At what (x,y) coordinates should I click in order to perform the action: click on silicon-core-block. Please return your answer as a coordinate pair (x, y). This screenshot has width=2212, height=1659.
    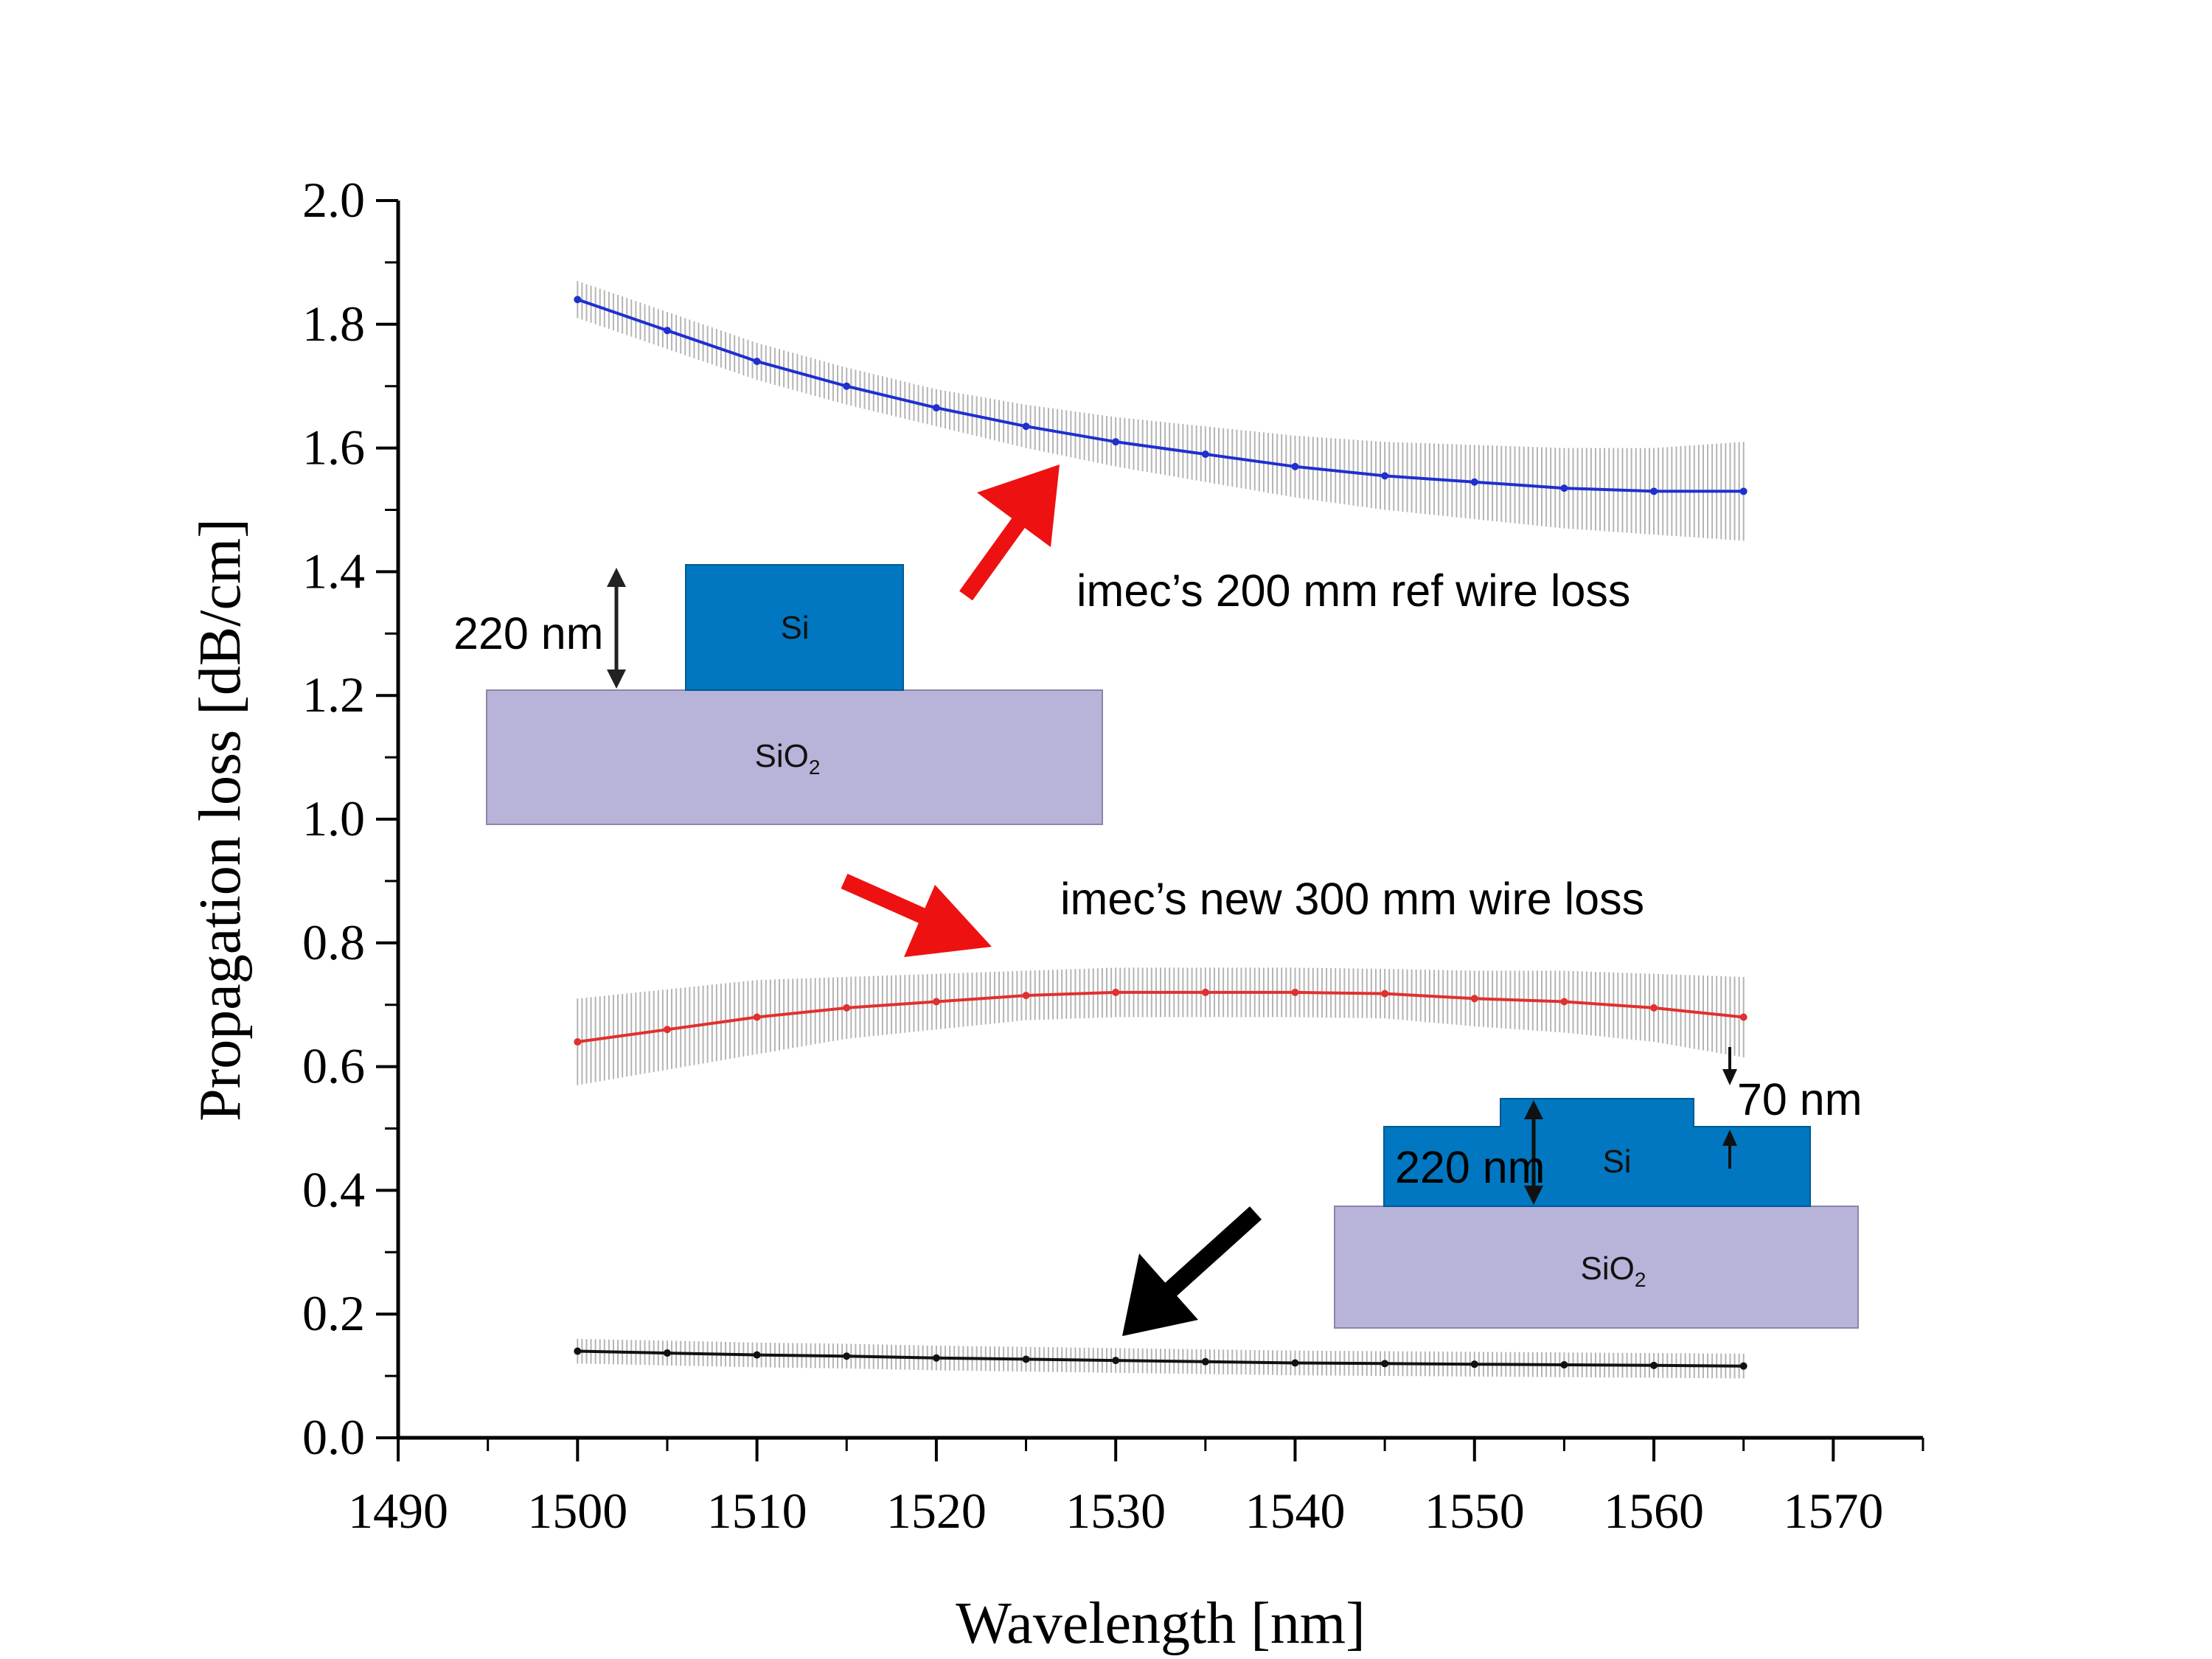
    Looking at the image, I should click on (794, 627).